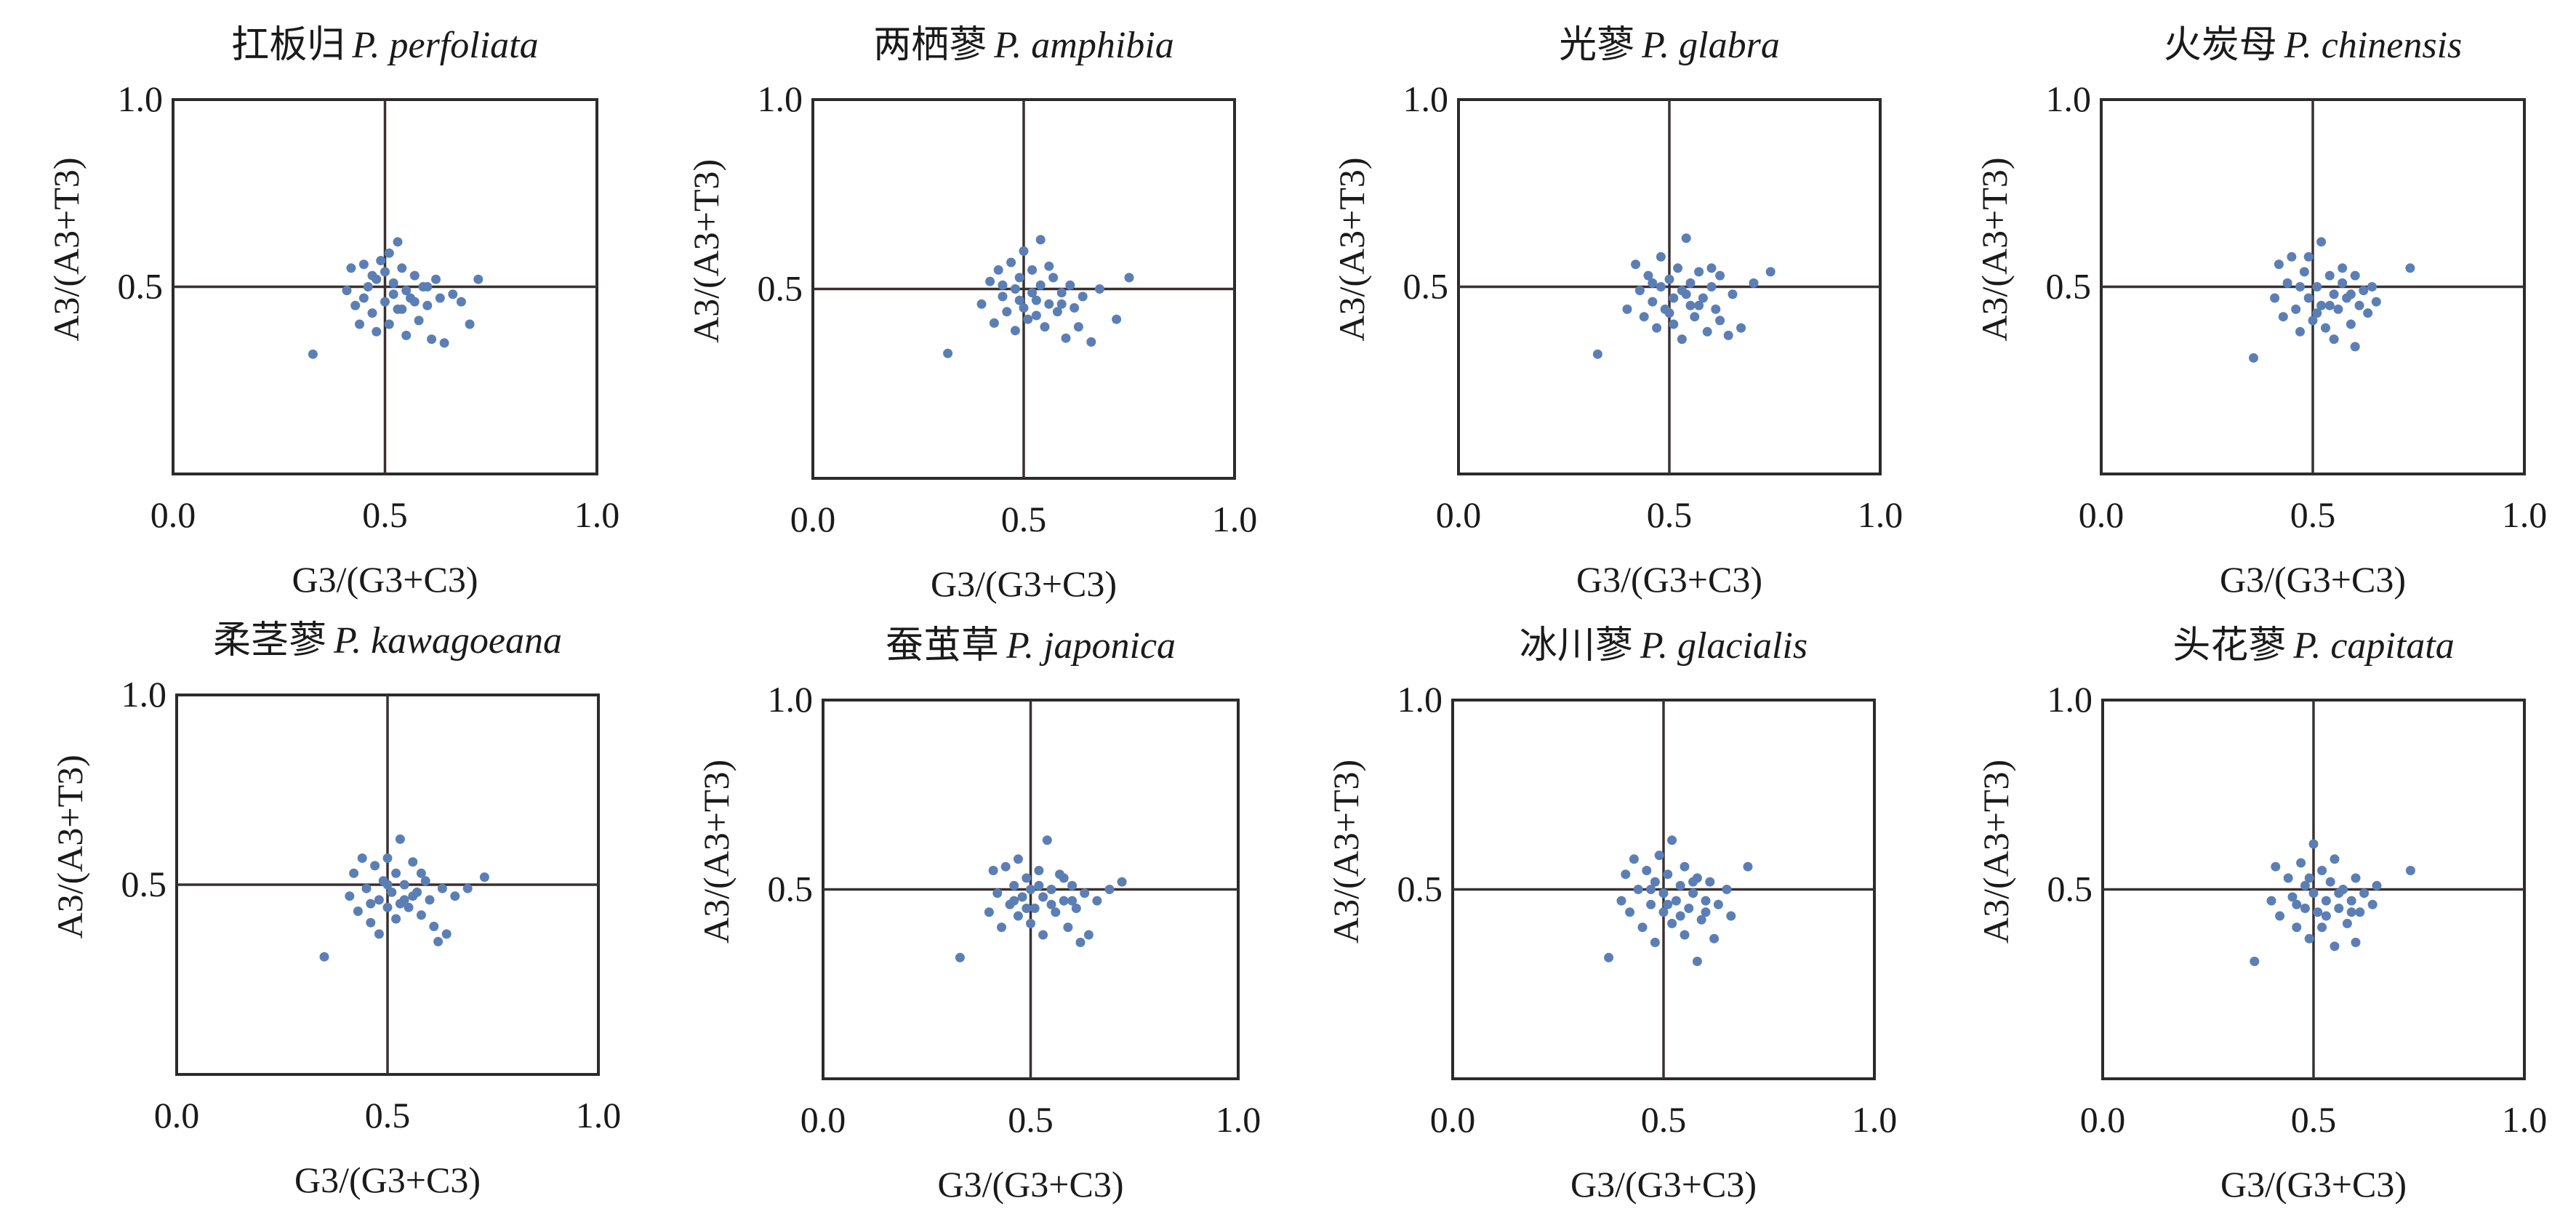  What do you see at coordinates (447, 641) in the screenshot?
I see `panel-title-species: P. kawagoeana` at bounding box center [447, 641].